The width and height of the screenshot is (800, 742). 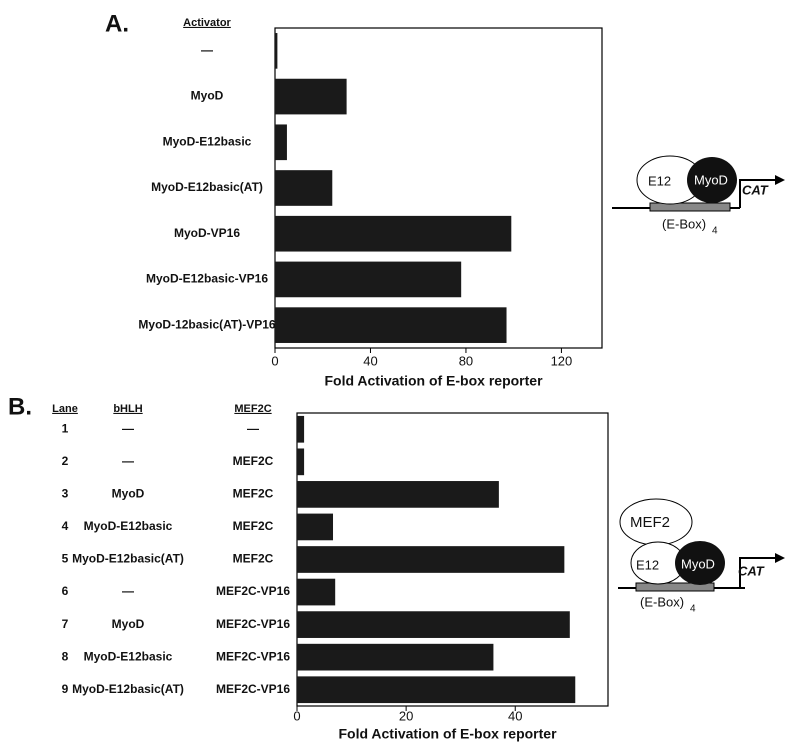 What do you see at coordinates (207, 279) in the screenshot?
I see `category-label: MyoD-E12basic-VP16` at bounding box center [207, 279].